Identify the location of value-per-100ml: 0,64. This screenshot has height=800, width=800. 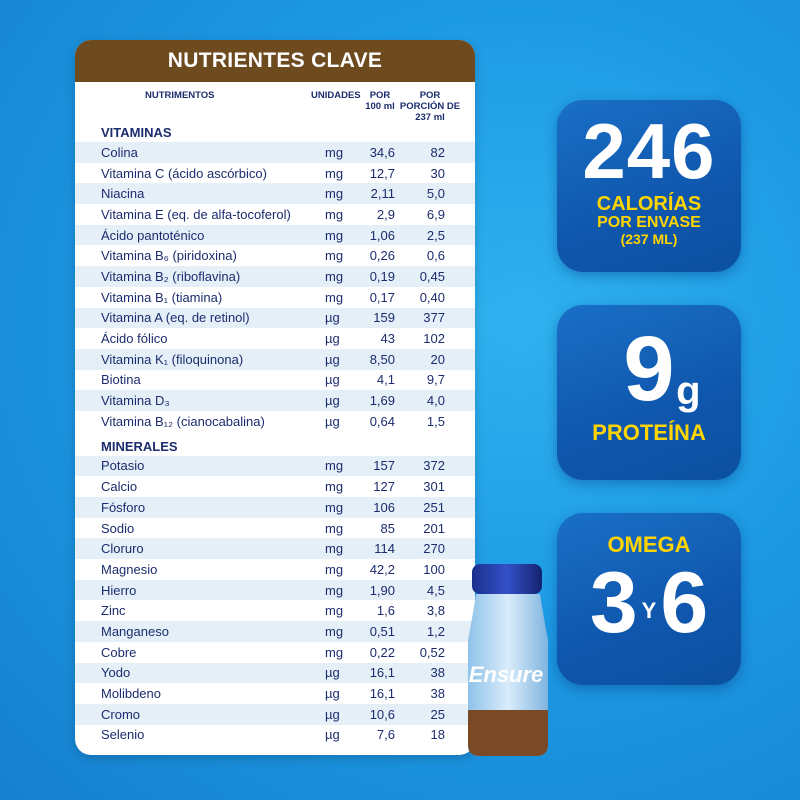
(382, 421).